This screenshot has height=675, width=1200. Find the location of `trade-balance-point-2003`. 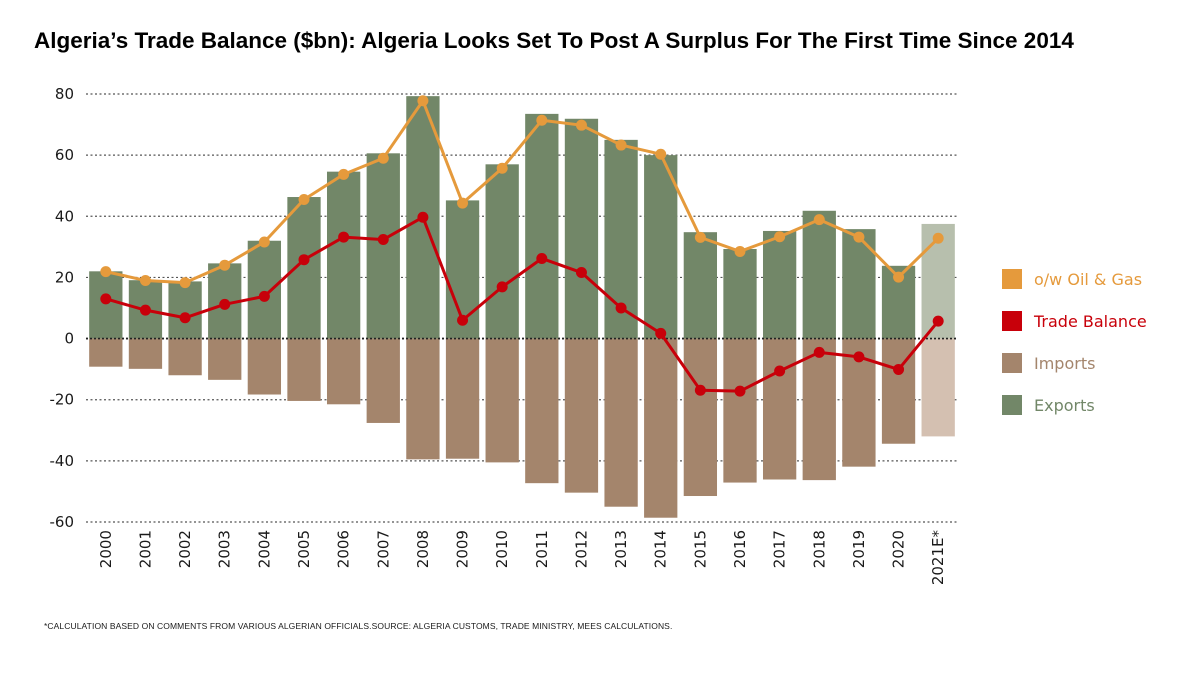

trade-balance-point-2003 is located at coordinates (225, 304).